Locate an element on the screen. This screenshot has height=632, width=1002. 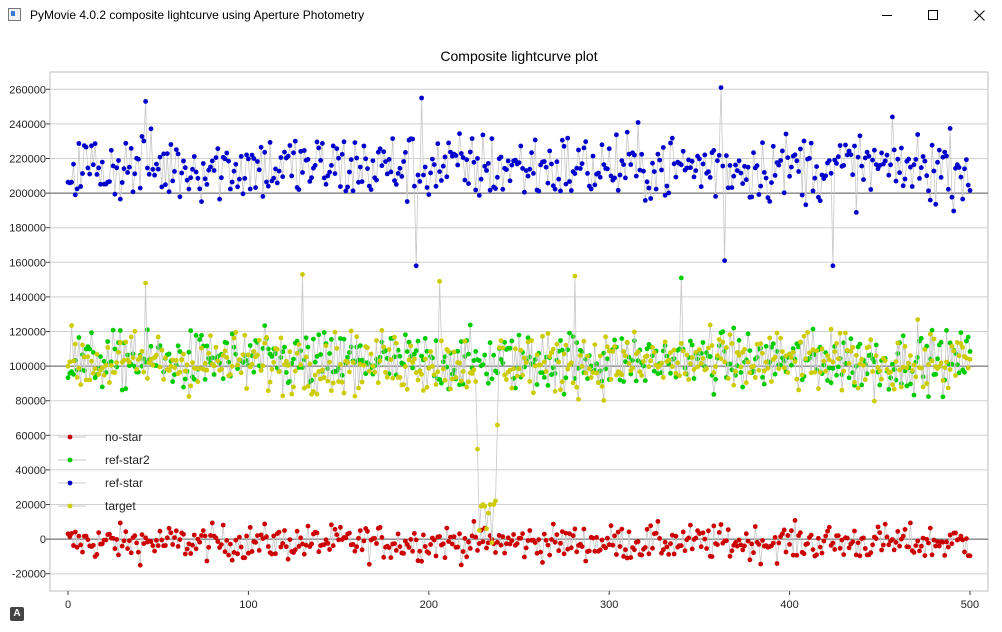
x-tick-label: 300 is located at coordinates (609, 605).